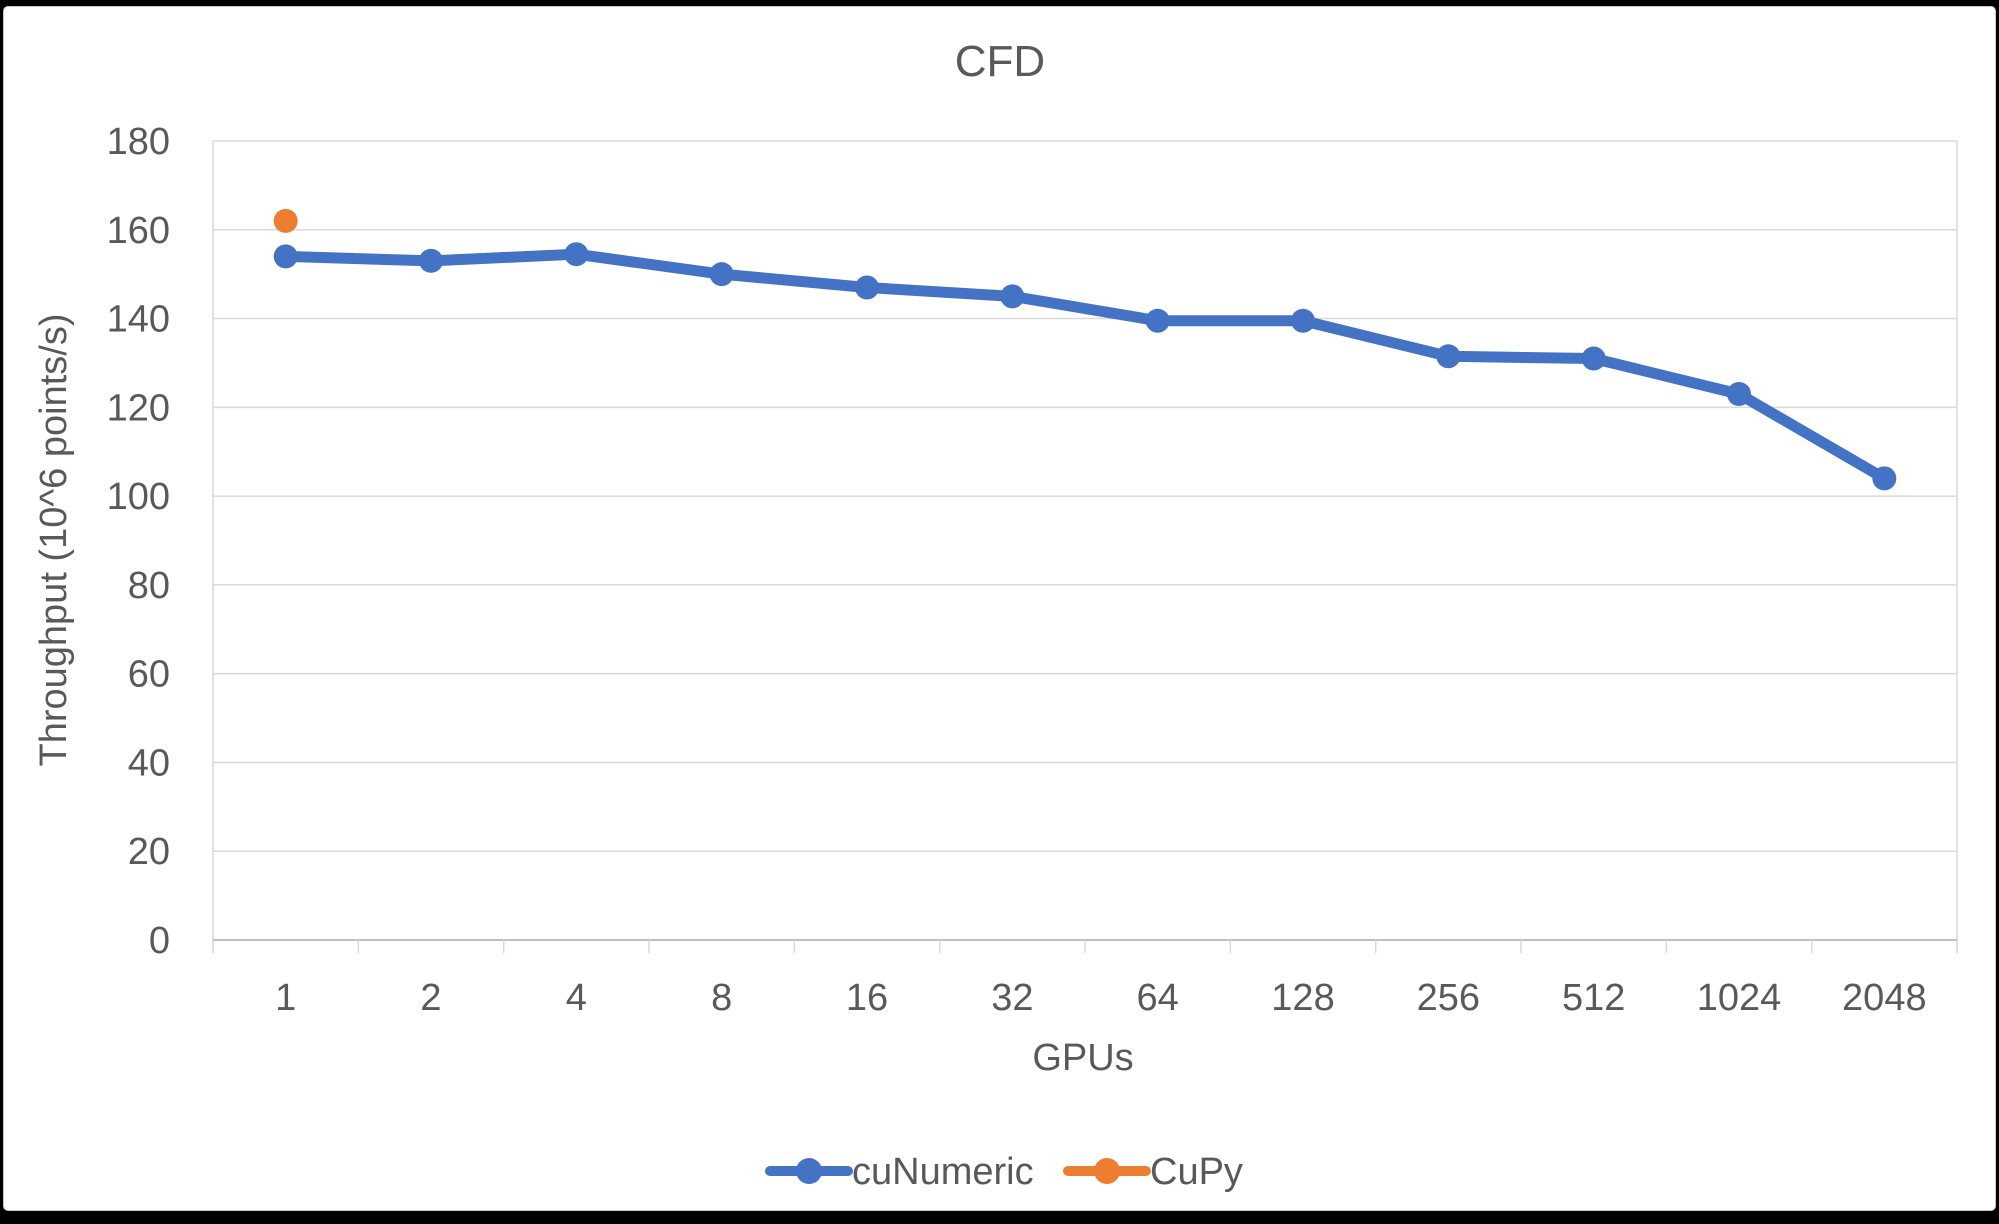 Image resolution: width=1999 pixels, height=1224 pixels. I want to click on legend-marker-cunumeric, so click(809, 1171).